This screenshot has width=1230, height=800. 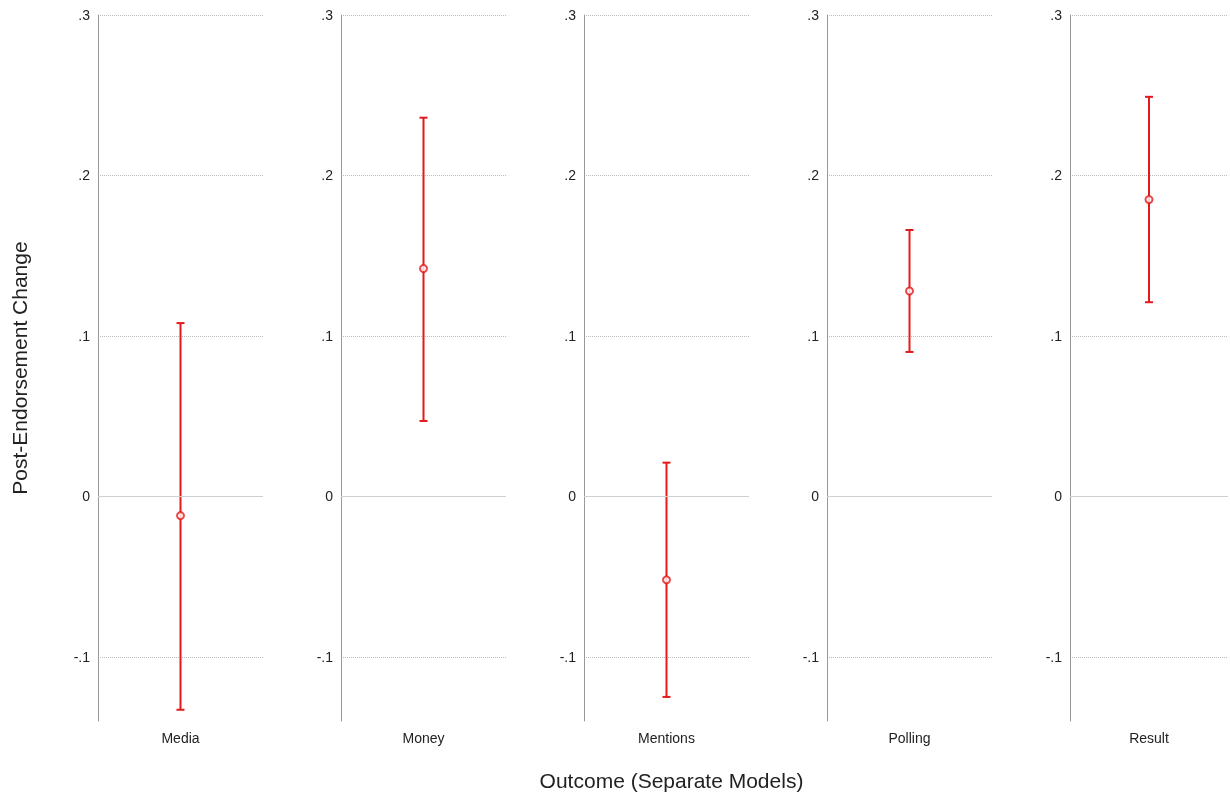 I want to click on x-tick-label: Money, so click(x=423, y=738).